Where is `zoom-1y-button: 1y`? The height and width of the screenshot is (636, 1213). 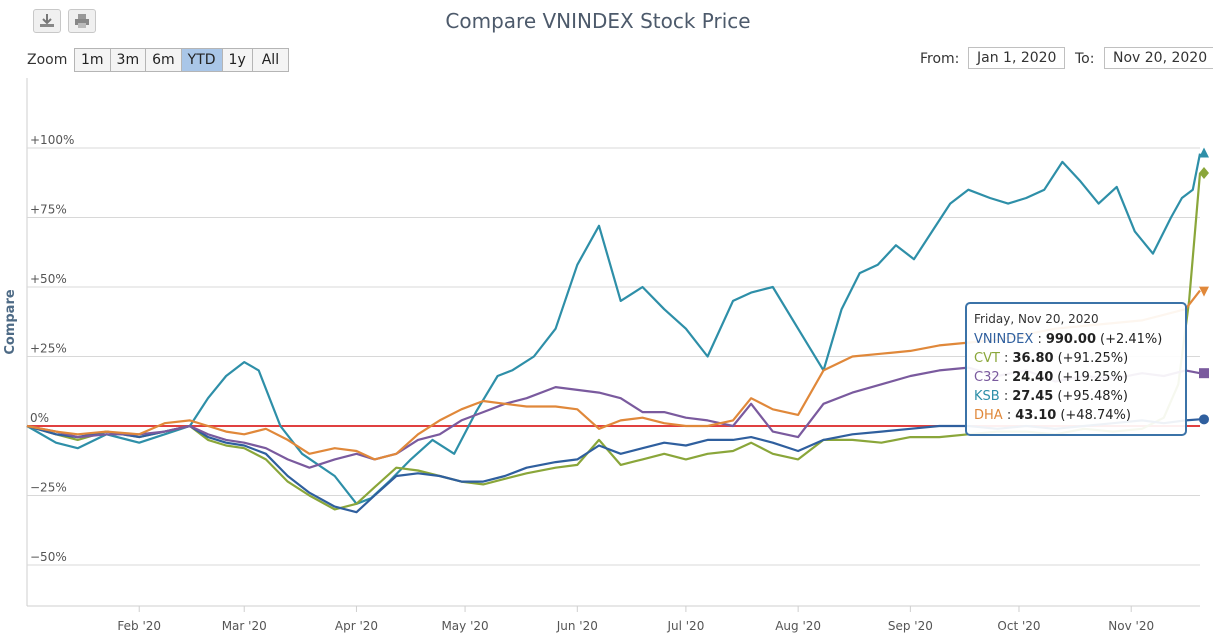
zoom-1y-button: 1y is located at coordinates (238, 60).